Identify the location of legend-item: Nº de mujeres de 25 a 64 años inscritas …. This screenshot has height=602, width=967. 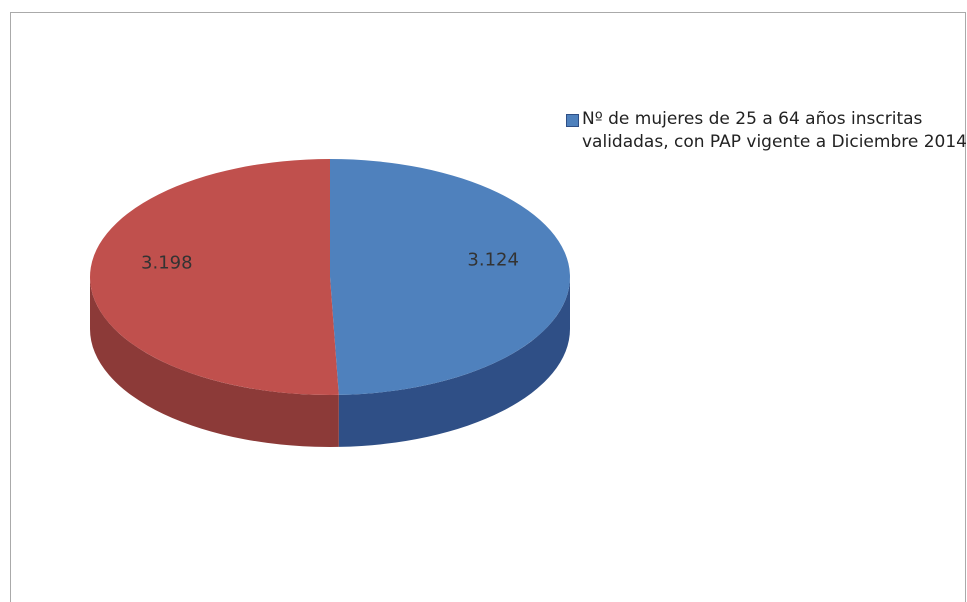
(766, 131).